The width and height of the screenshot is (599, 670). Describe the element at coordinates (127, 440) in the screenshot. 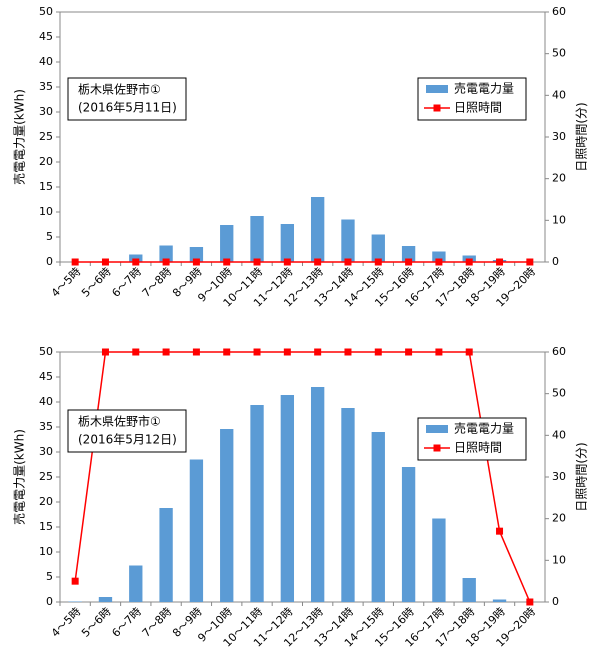

I see `annotation: (2016年5月12日)` at that location.